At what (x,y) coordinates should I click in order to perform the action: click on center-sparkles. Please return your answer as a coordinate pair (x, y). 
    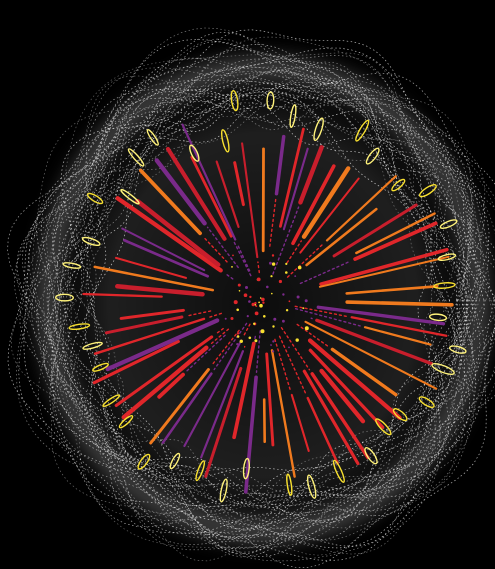
    Looking at the image, I should click on (266, 303).